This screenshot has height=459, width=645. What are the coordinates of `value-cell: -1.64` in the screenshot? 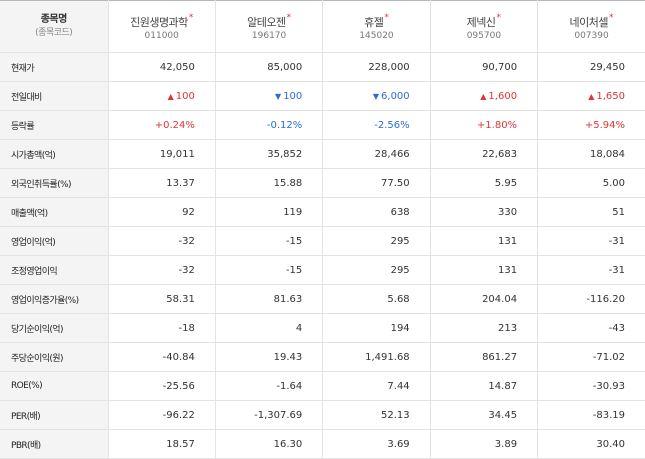 It's located at (269, 386).